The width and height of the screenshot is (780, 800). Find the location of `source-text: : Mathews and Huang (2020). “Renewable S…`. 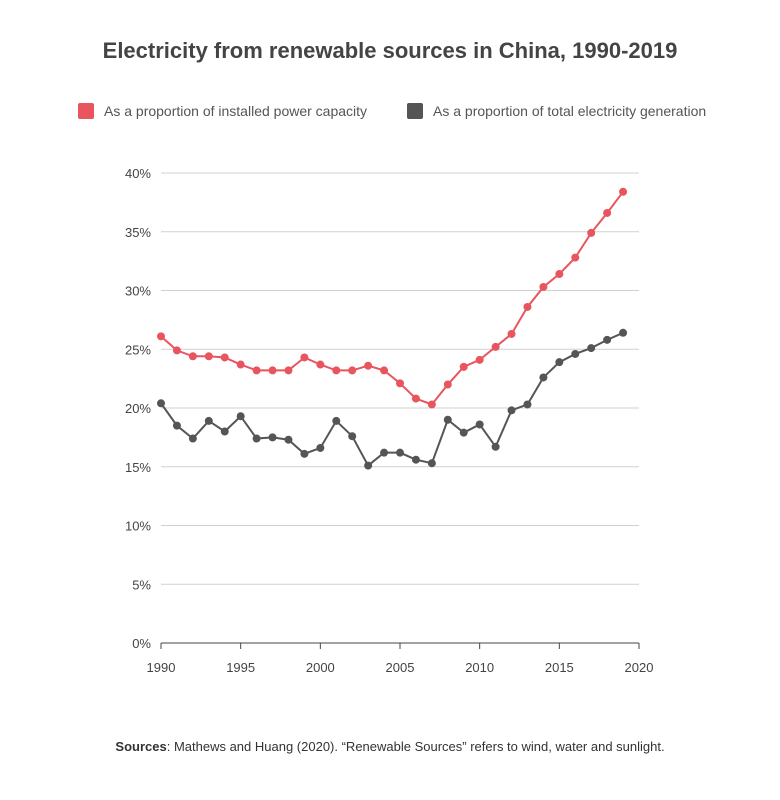

source-text: : Mathews and Huang (2020). “Renewable S… is located at coordinates (415, 746).